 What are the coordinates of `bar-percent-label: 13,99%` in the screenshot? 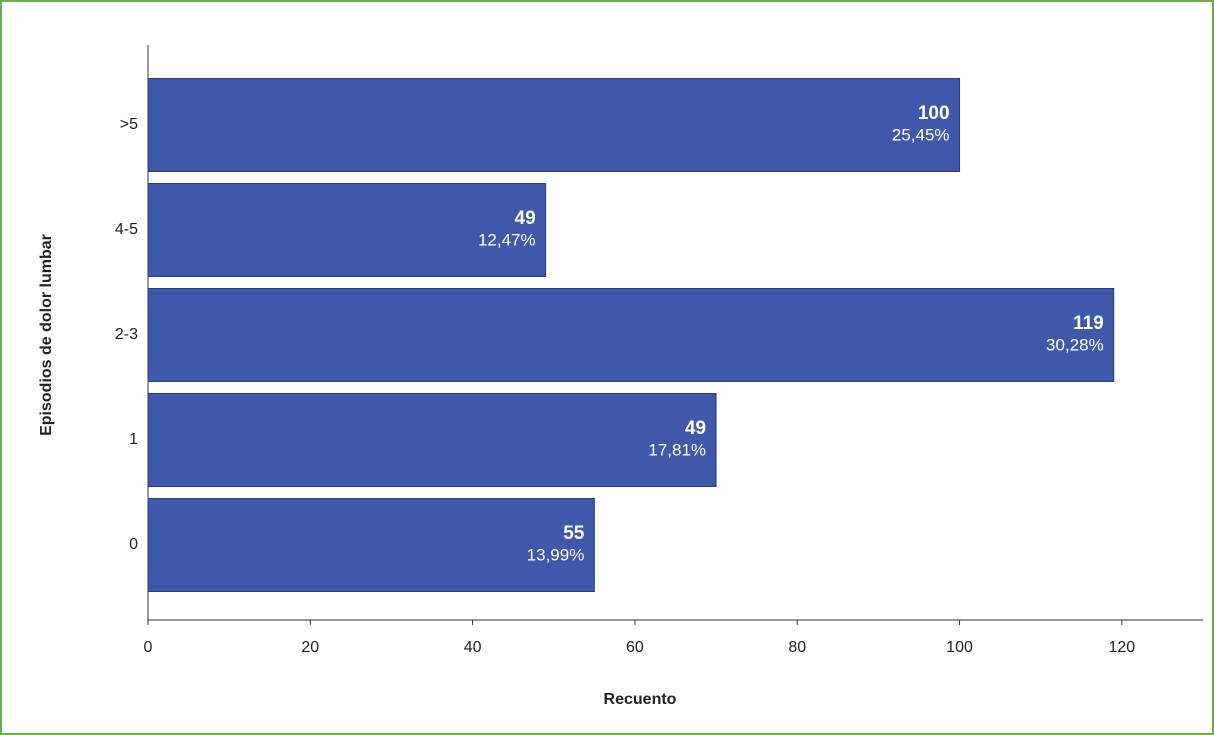 It's located at (556, 554).